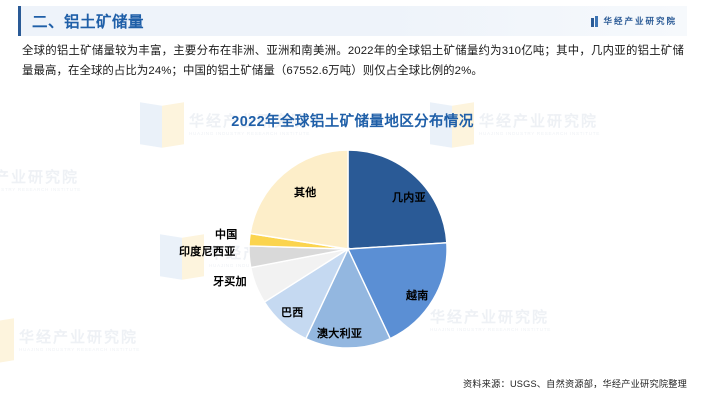 Image resolution: width=705 pixels, height=400 pixels. I want to click on pie-slice-label: 越南, so click(417, 296).